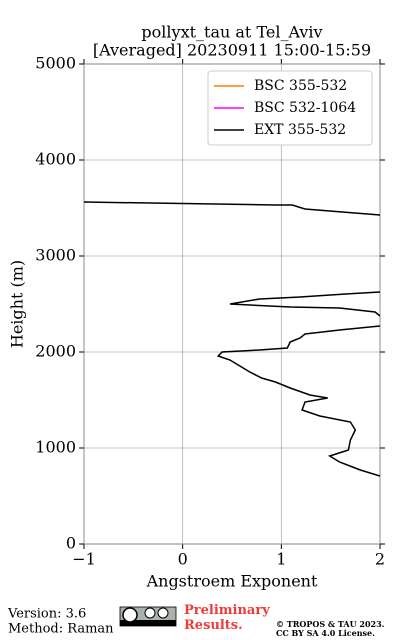  Describe the element at coordinates (71, 543) in the screenshot. I see `y-tick-label: 0` at that location.